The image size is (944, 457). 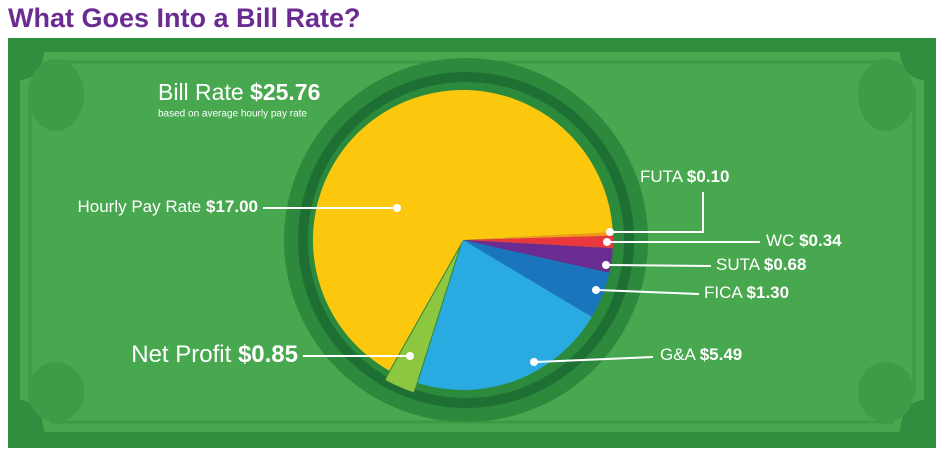 What do you see at coordinates (746, 292) in the screenshot?
I see `slice-label: FICA $1.30` at bounding box center [746, 292].